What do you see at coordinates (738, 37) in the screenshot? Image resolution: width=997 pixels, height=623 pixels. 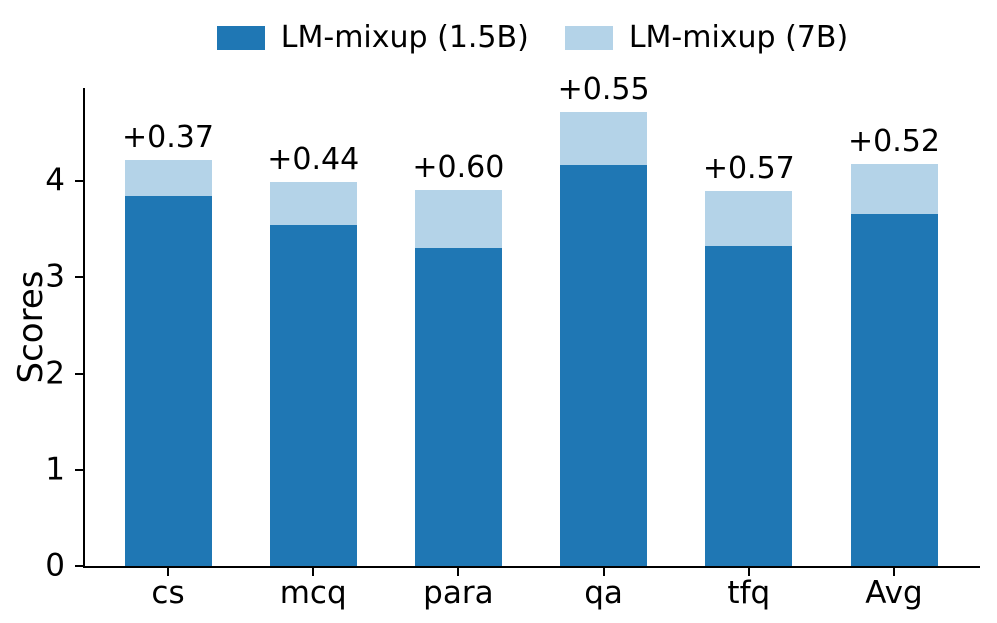 I see `legend-label-lm-mixup-7b: LM-mixup (7B)` at bounding box center [738, 37].